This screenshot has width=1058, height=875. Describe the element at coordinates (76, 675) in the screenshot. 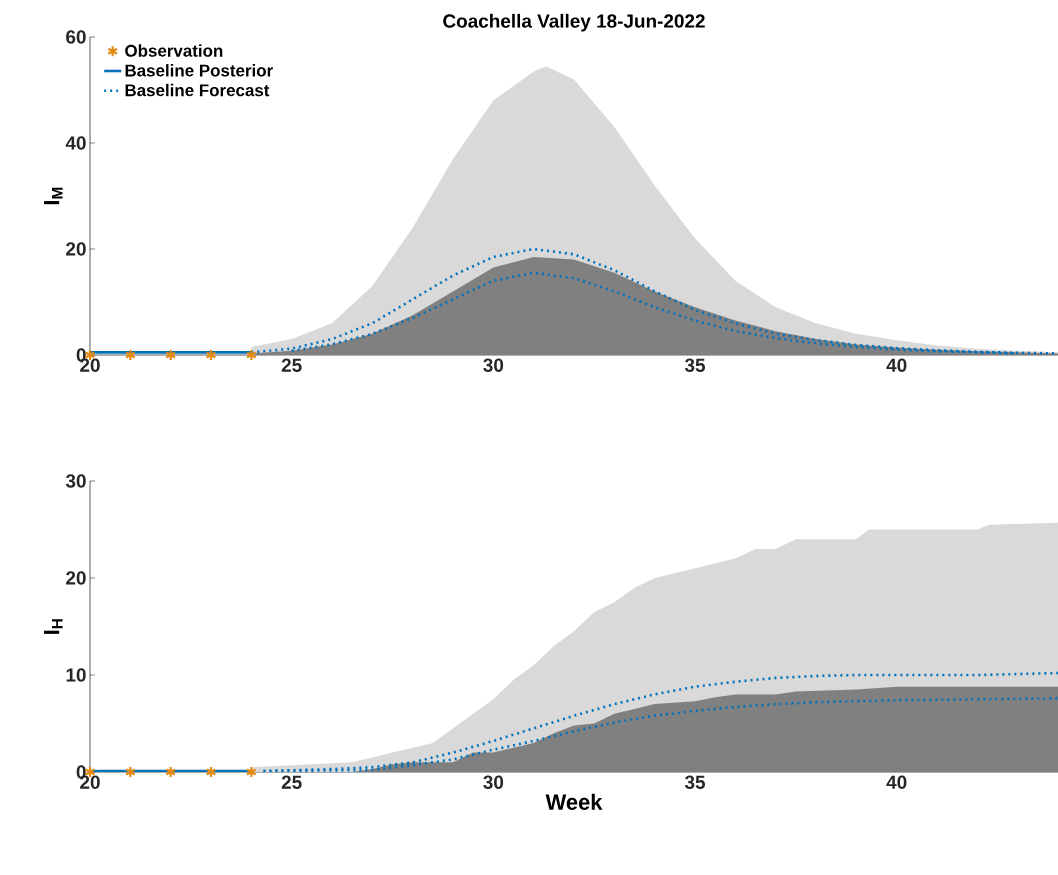

I see `y-tick-label: 10` at that location.